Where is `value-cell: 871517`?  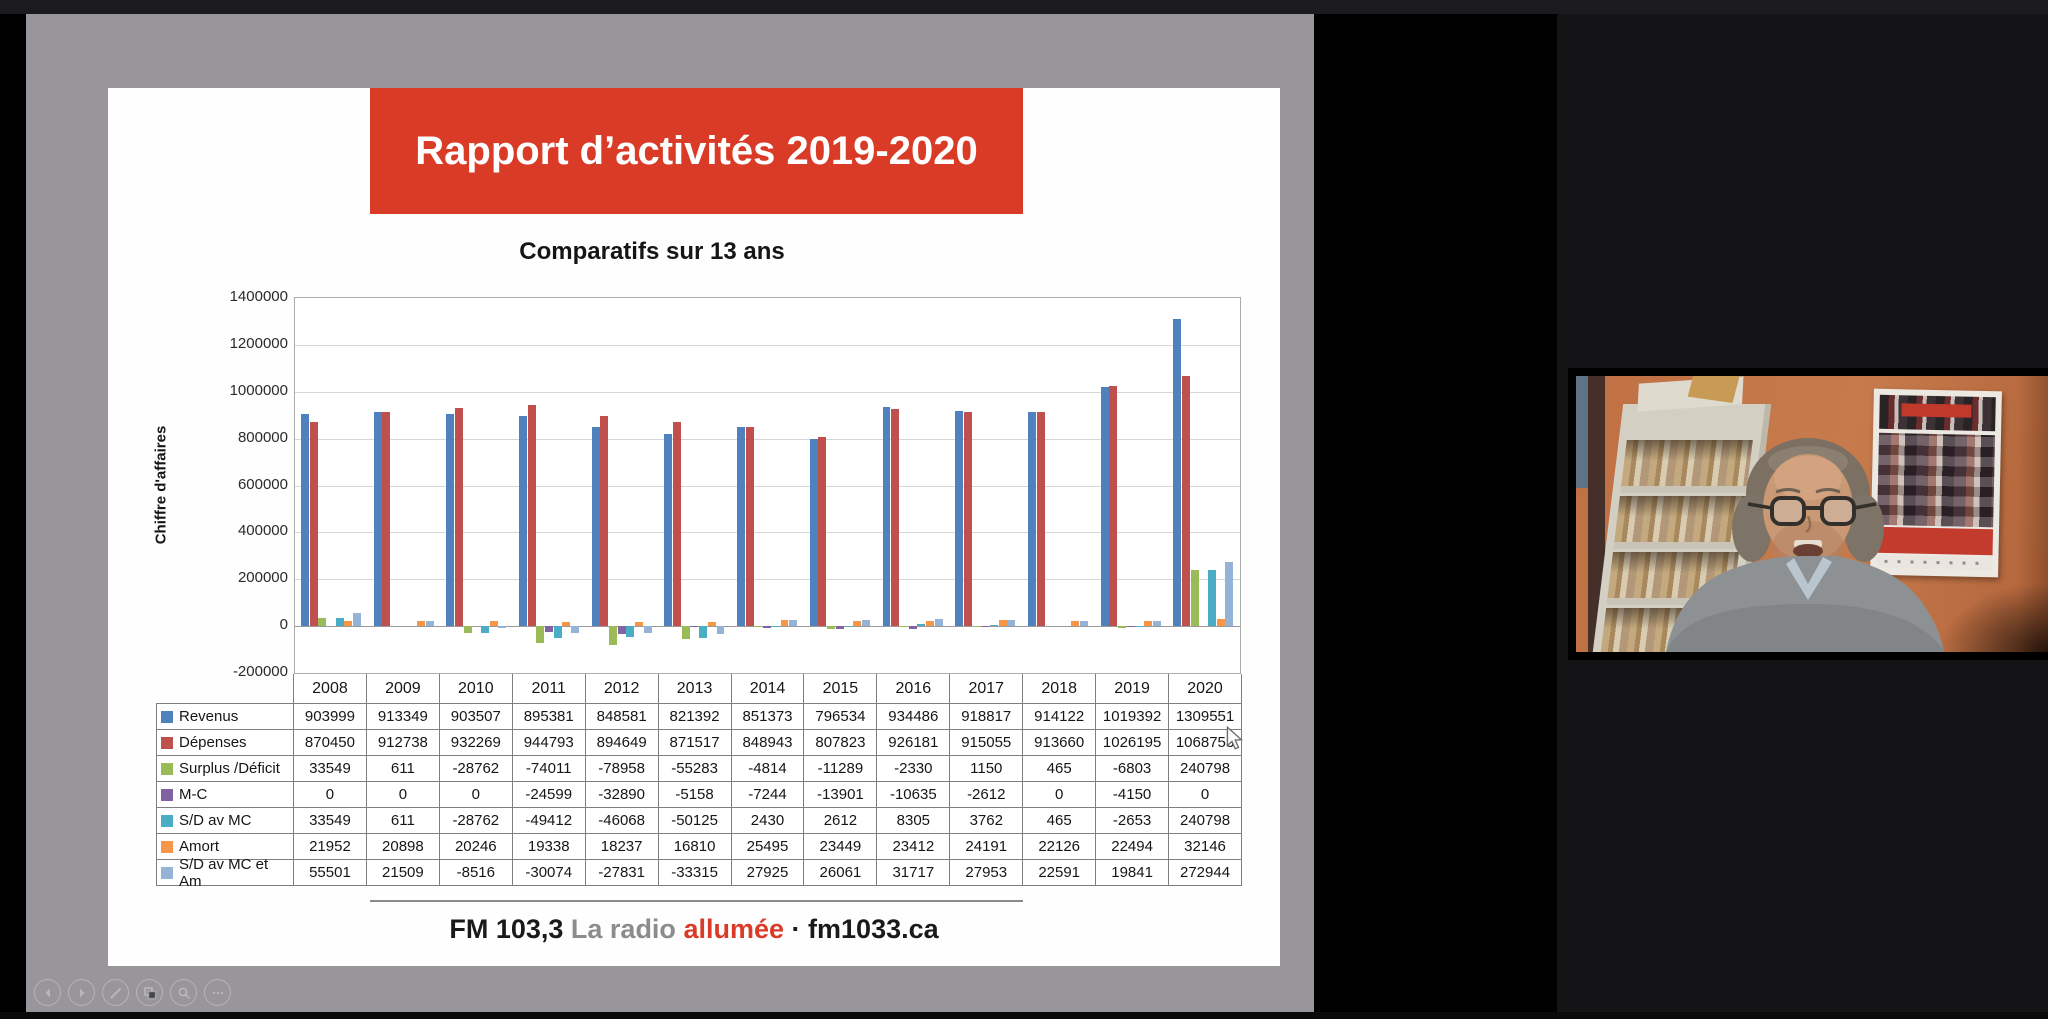 value-cell: 871517 is located at coordinates (695, 743).